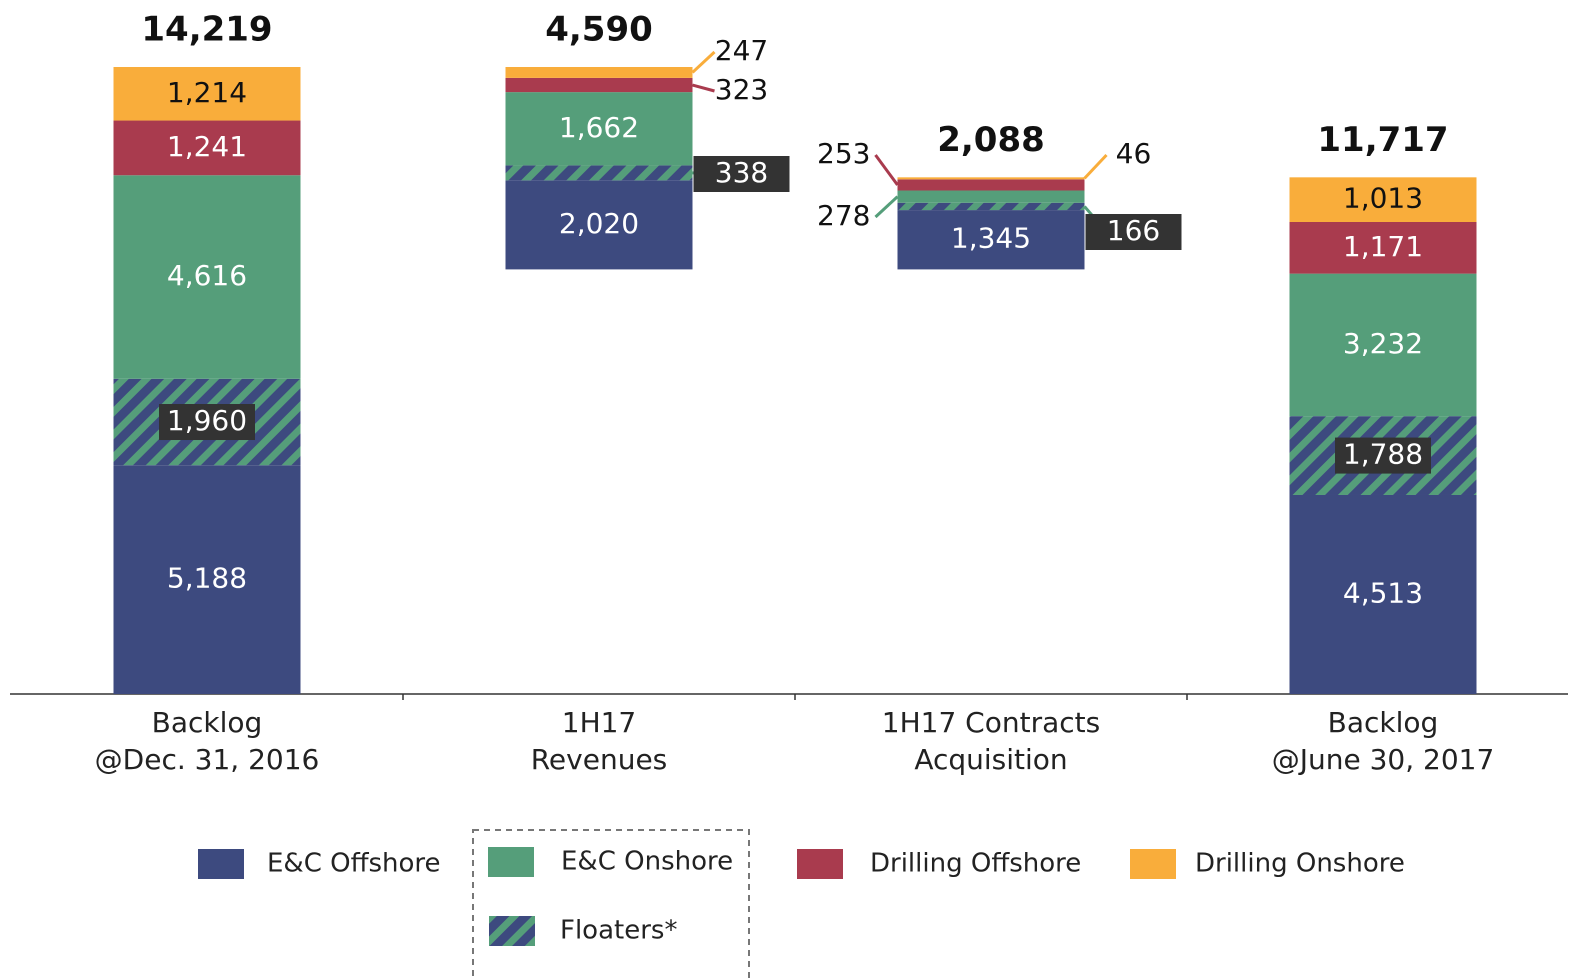 The width and height of the screenshot is (1592, 979). Describe the element at coordinates (206, 30) in the screenshot. I see `total-label: 14,219` at that location.